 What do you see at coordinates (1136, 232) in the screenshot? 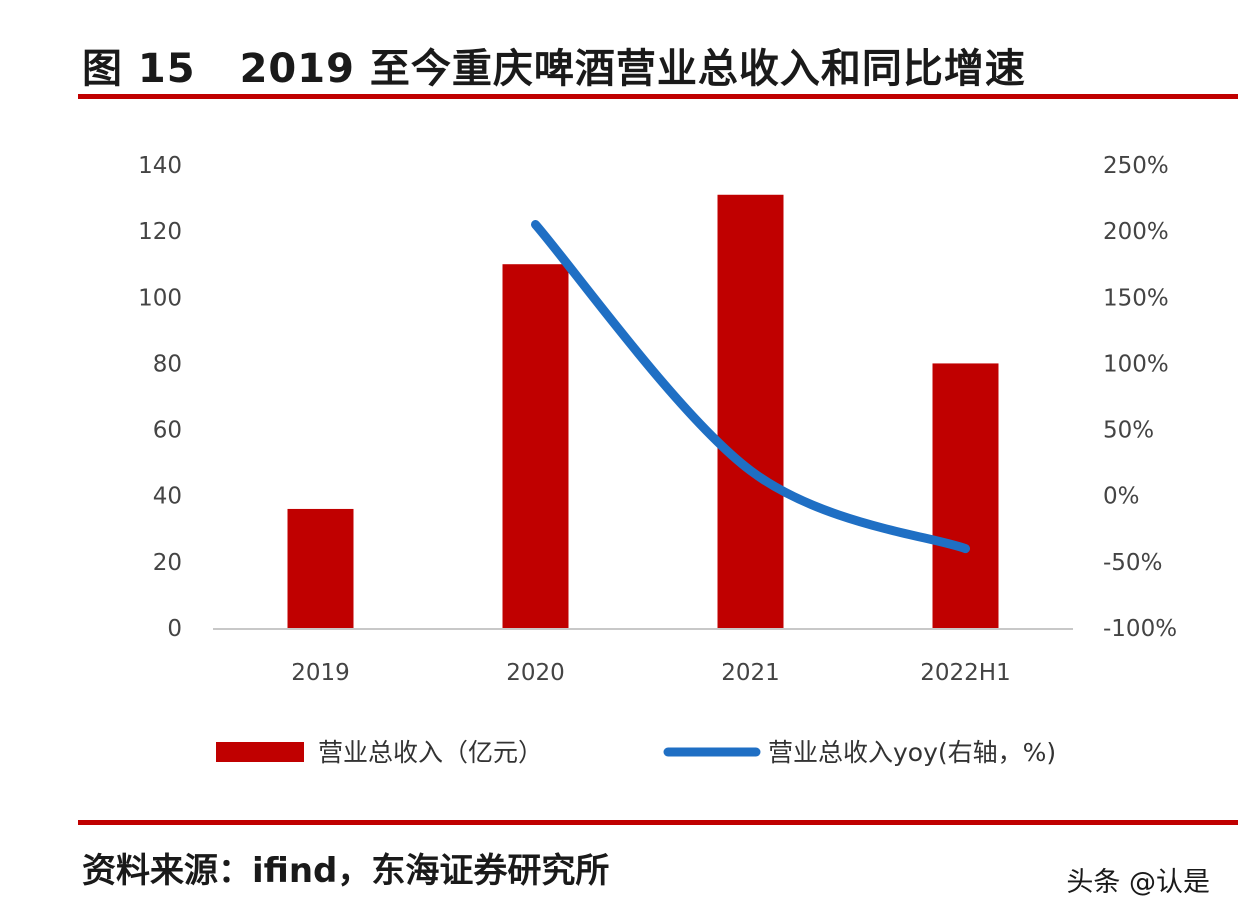
I see `y2-tick-label: 200%` at bounding box center [1136, 232].